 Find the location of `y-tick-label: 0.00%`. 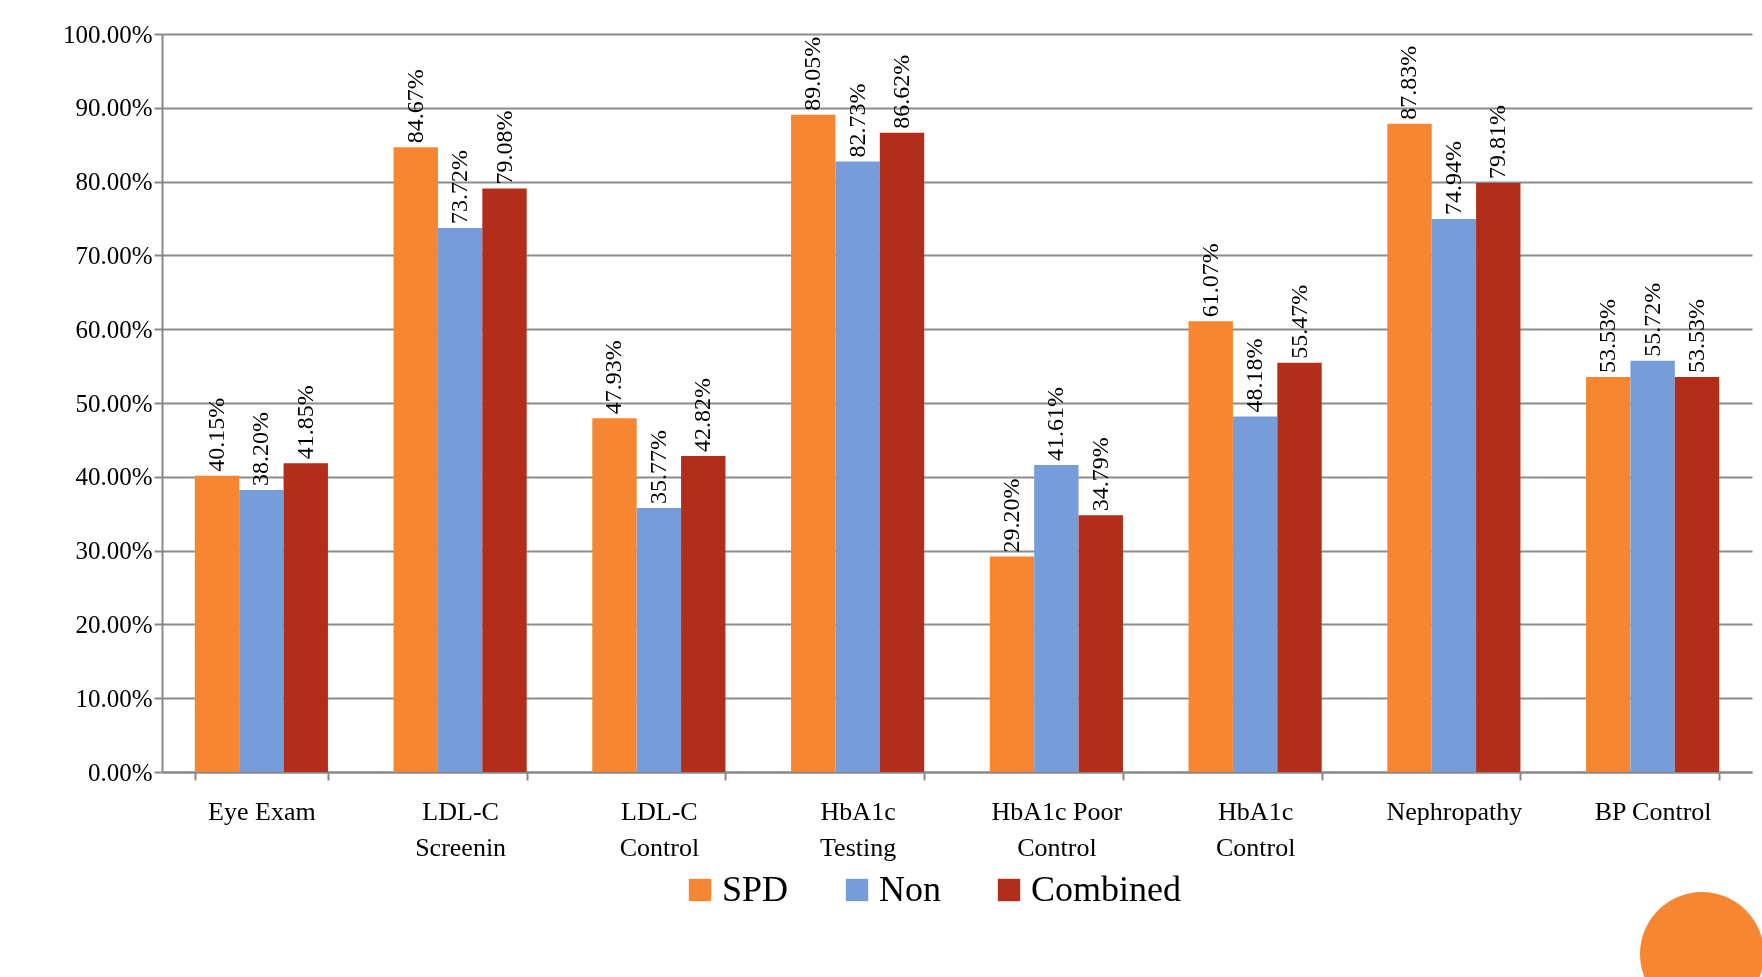

y-tick-label: 0.00% is located at coordinates (120, 772).